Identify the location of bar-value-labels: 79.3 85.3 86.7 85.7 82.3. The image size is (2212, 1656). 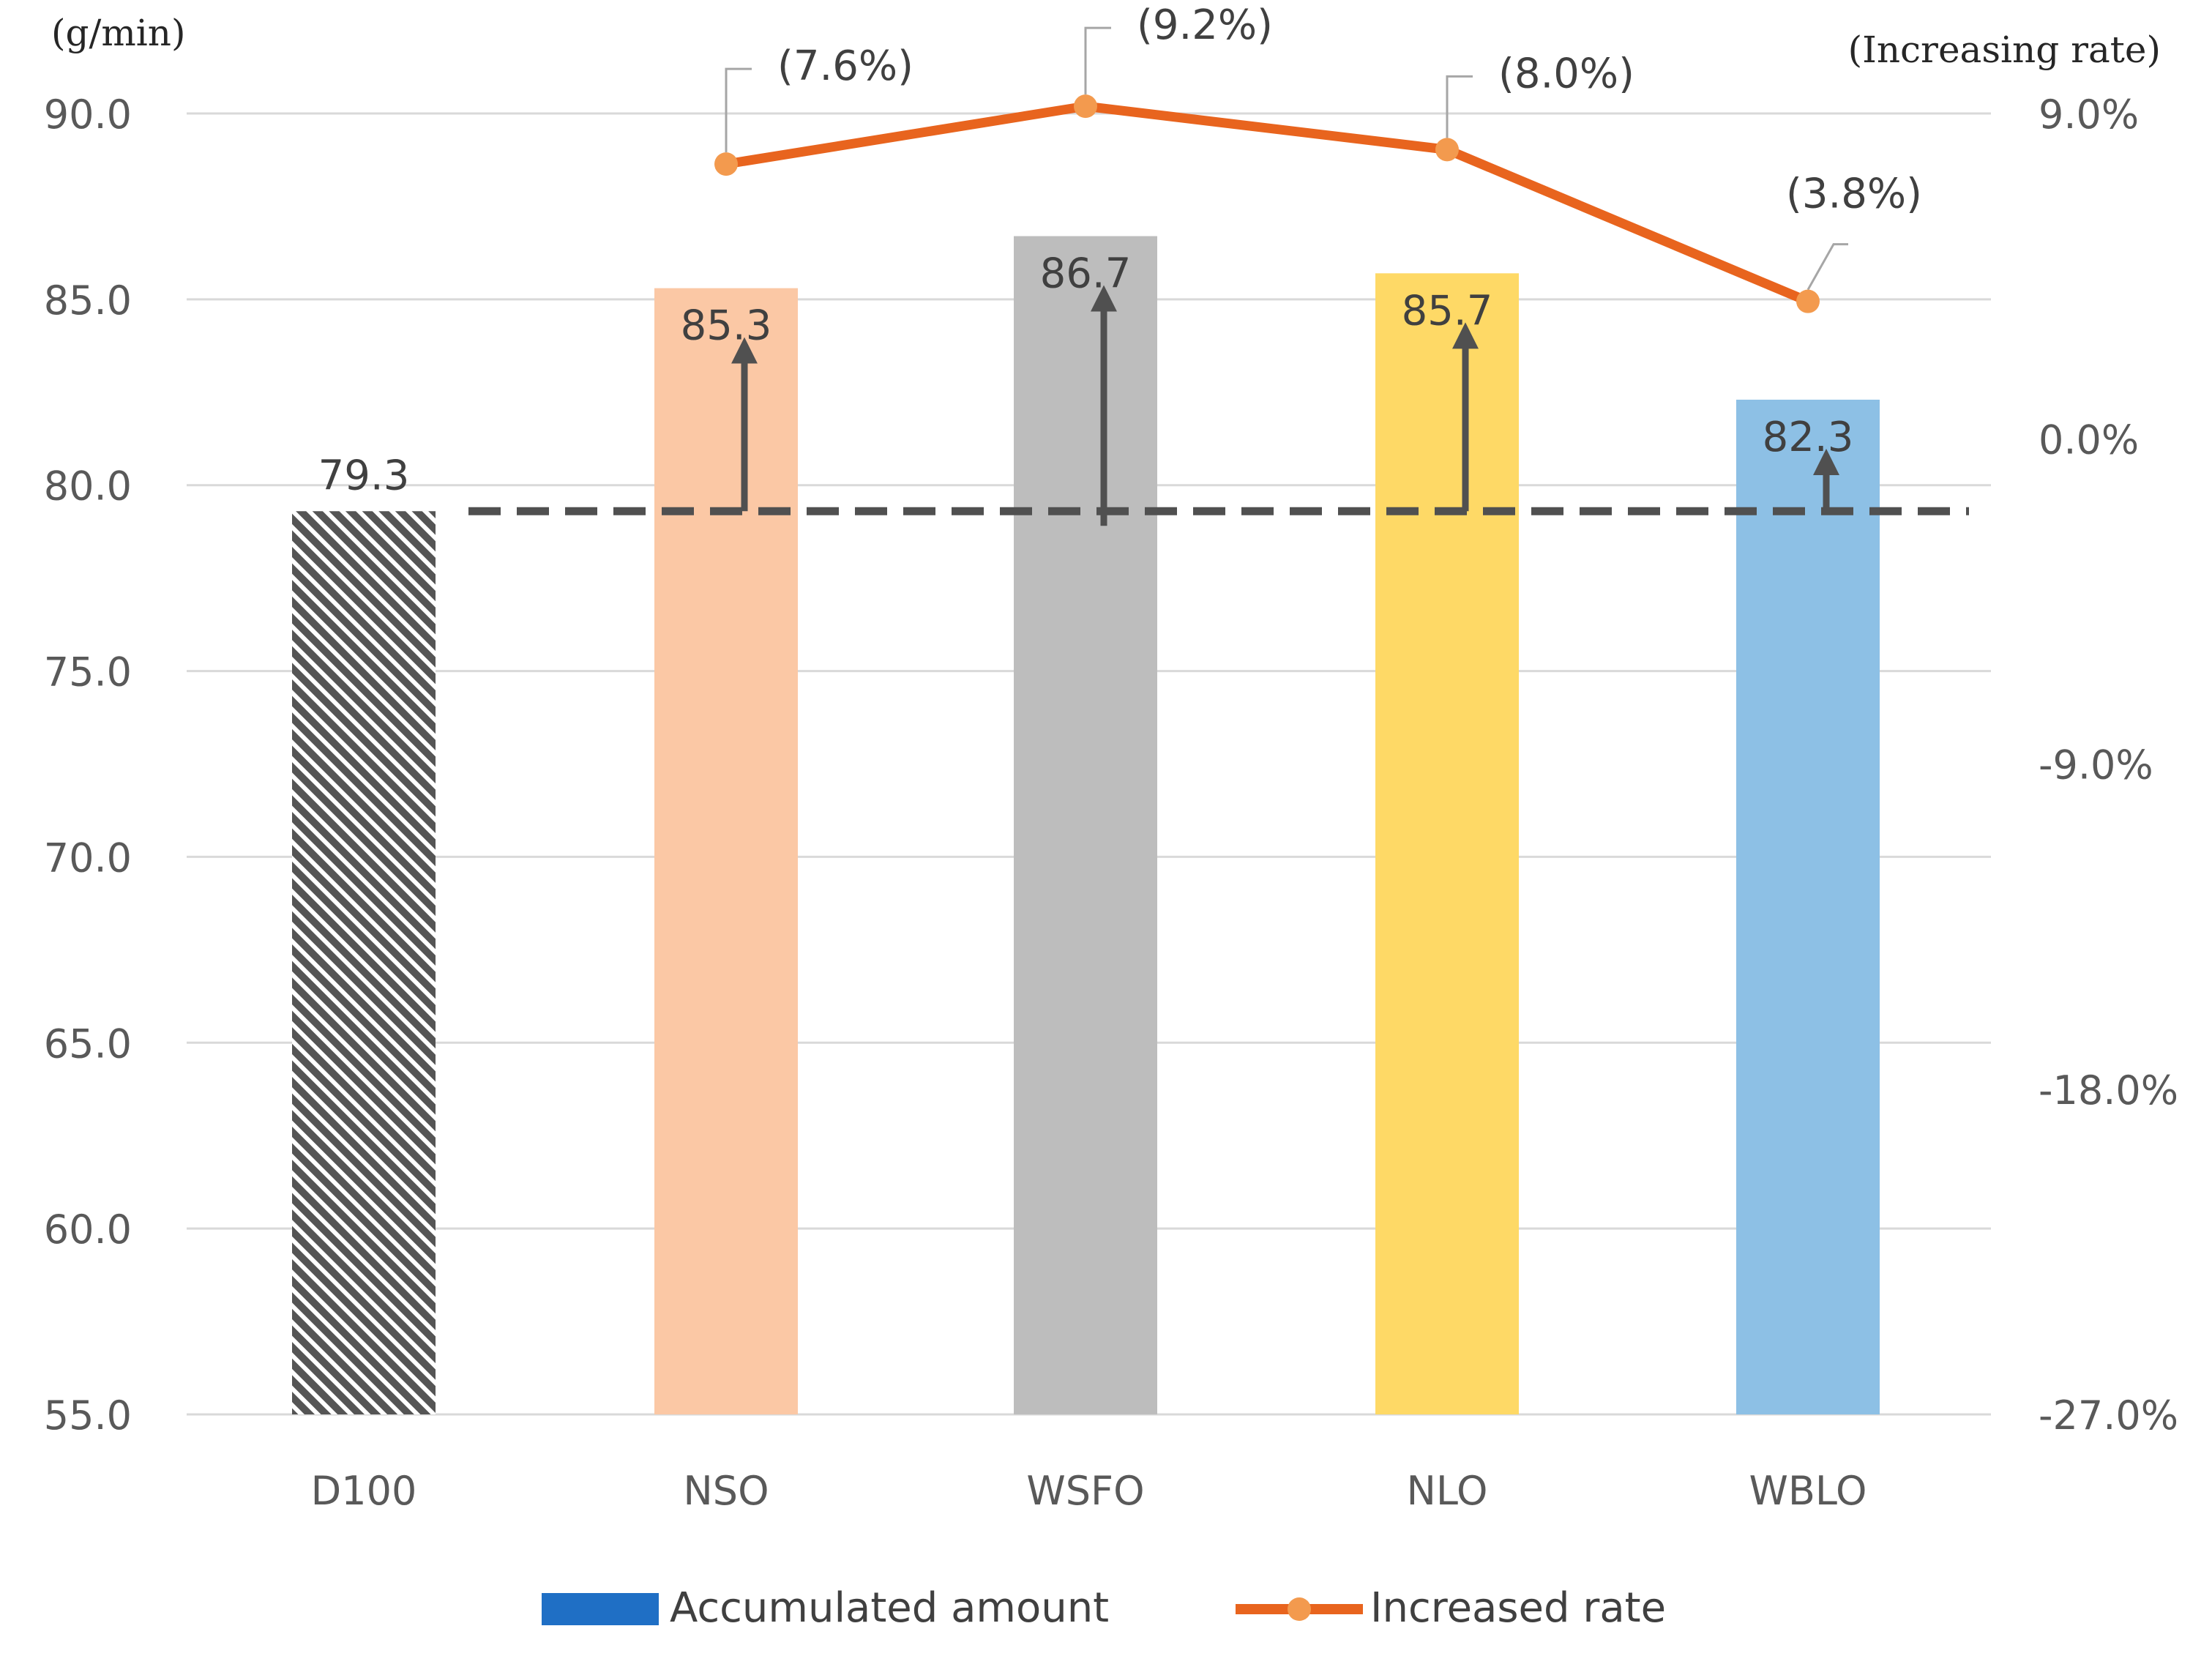
(1086, 375).